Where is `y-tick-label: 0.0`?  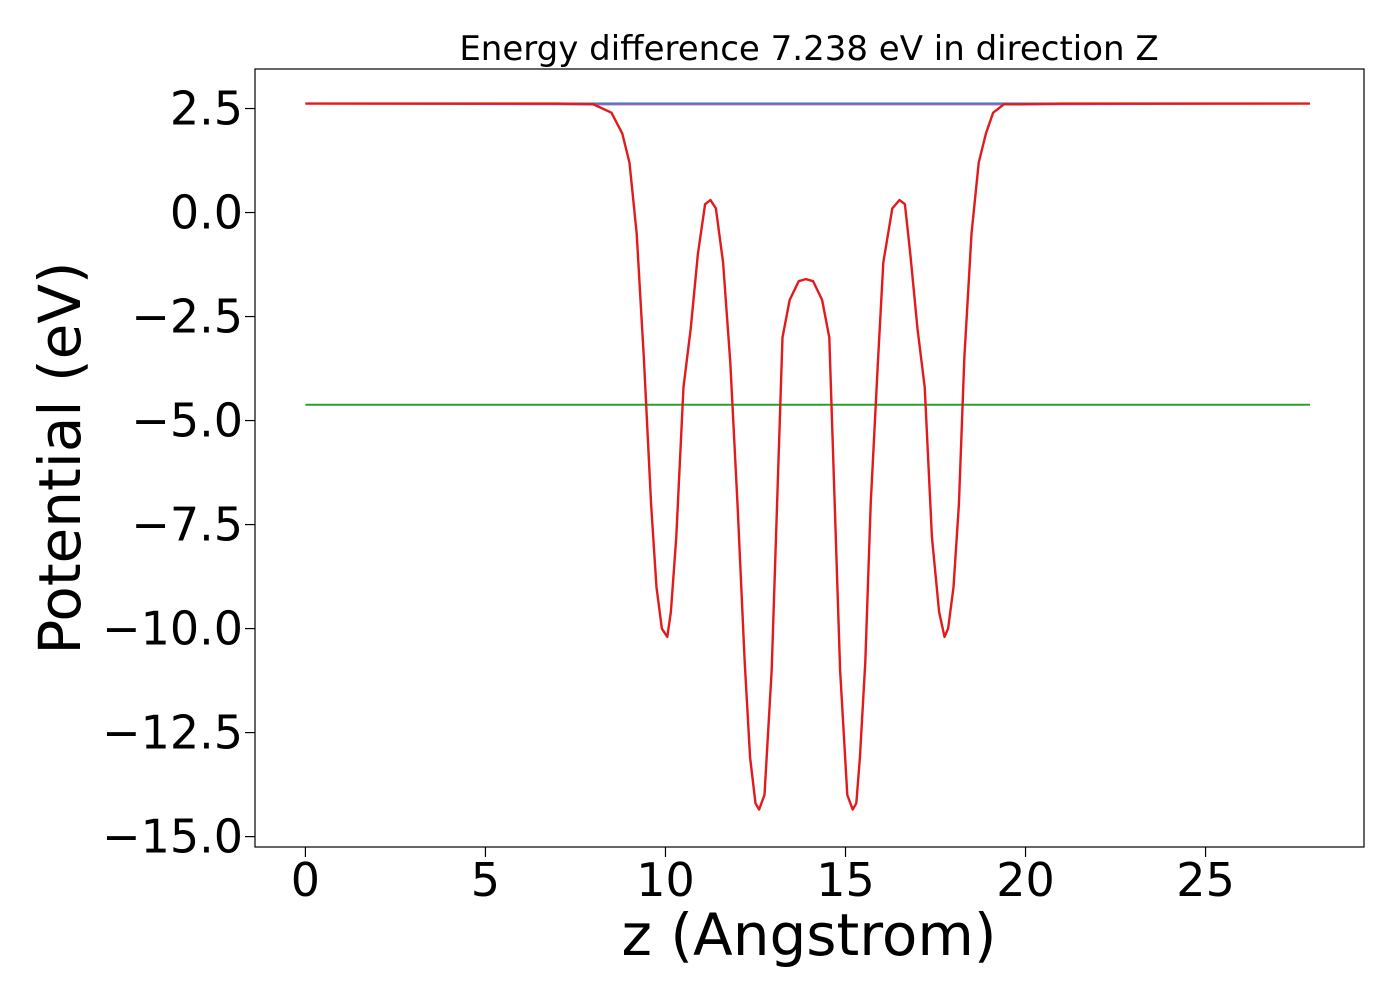 y-tick-label: 0.0 is located at coordinates (206, 213).